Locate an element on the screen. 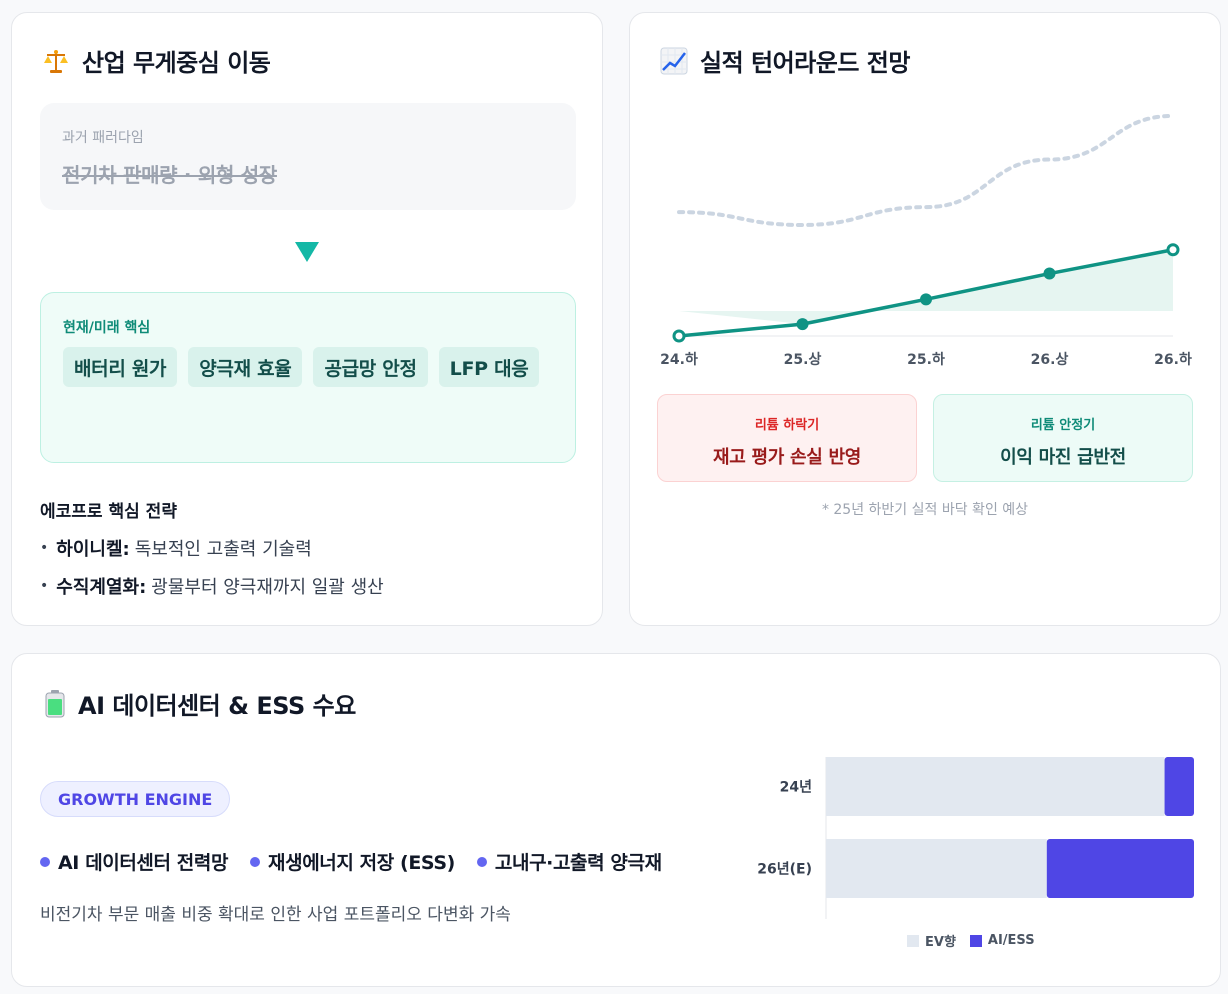 The image size is (1228, 994). strategy-item-text: 독보적인 고출력 기술력 is located at coordinates (223, 549).